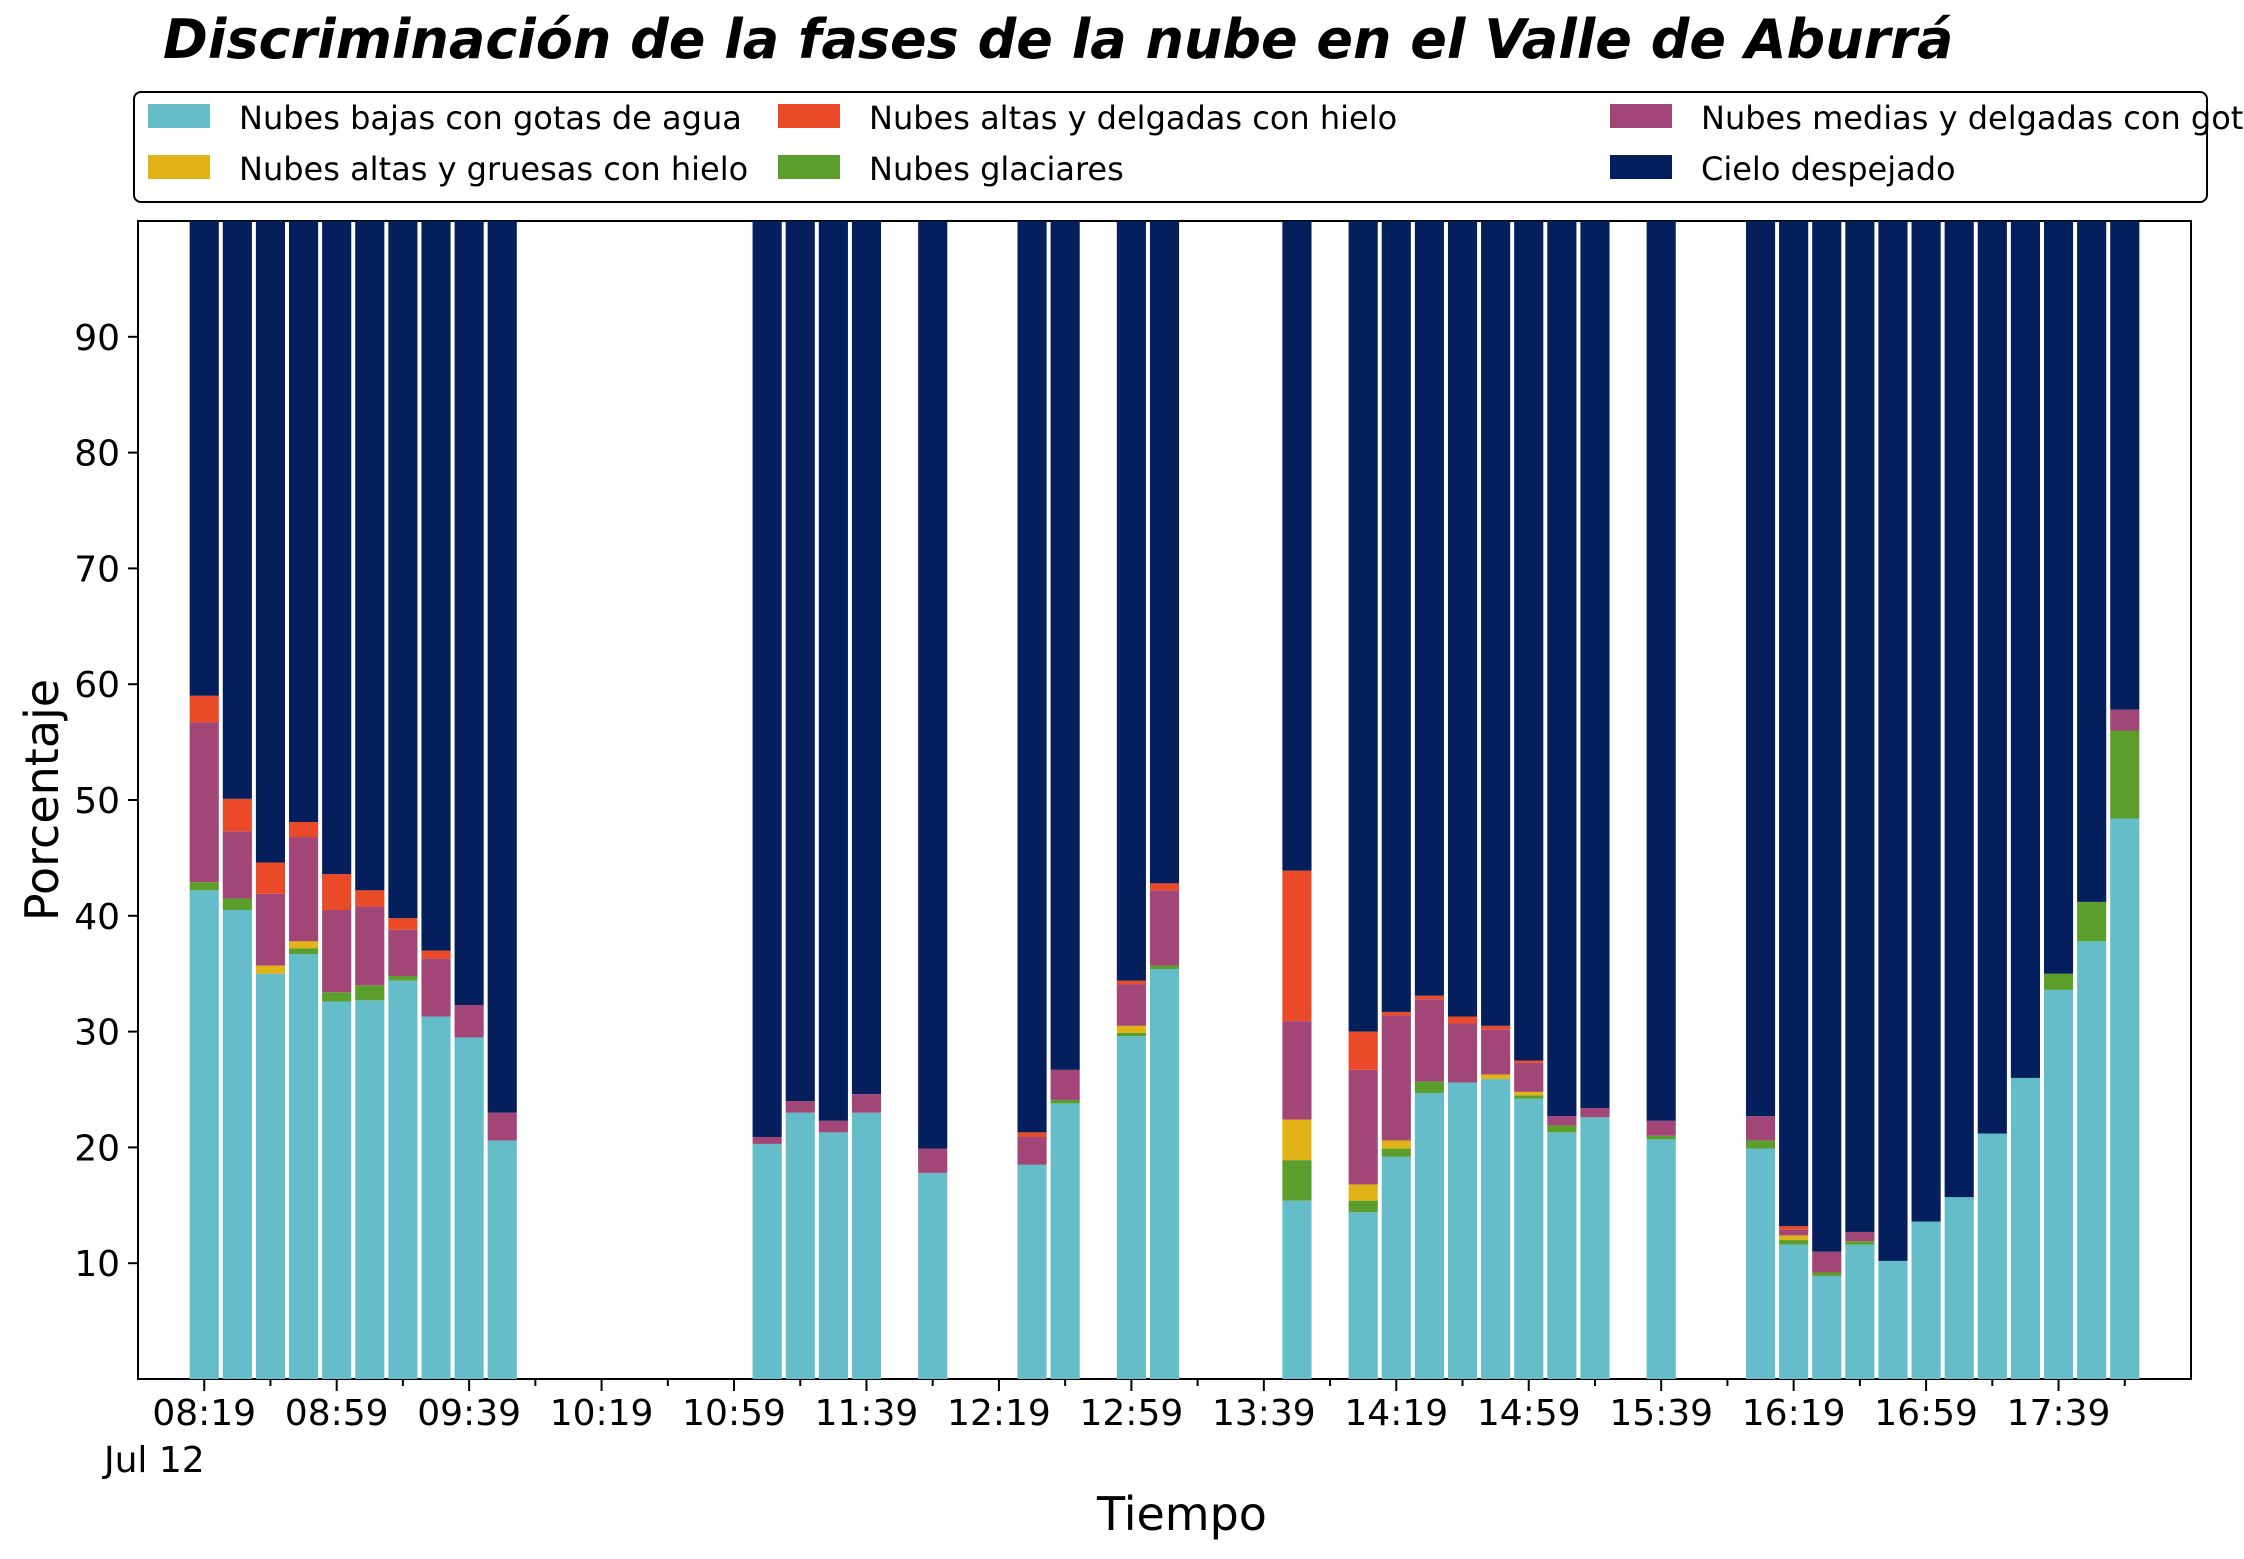  I want to click on y-tick-label-40: 40, so click(97, 917).